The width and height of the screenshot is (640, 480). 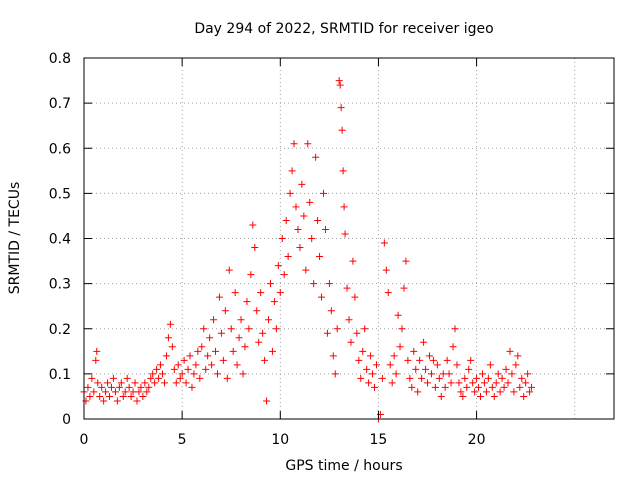 What do you see at coordinates (60, 149) in the screenshot?
I see `y-tick-label: 0.6` at bounding box center [60, 149].